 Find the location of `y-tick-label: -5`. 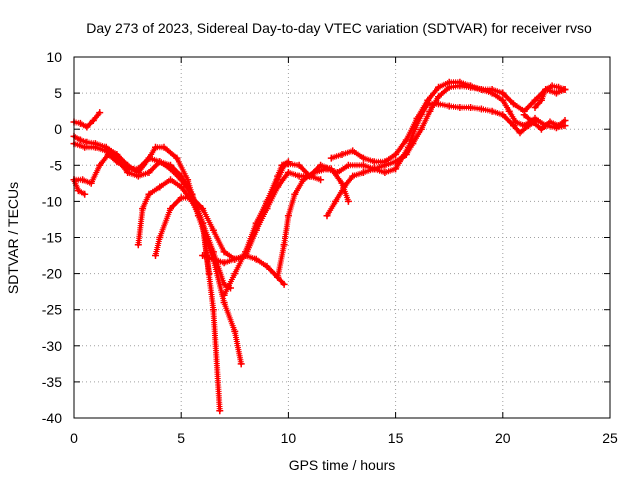

y-tick-label: -5 is located at coordinates (56, 165).